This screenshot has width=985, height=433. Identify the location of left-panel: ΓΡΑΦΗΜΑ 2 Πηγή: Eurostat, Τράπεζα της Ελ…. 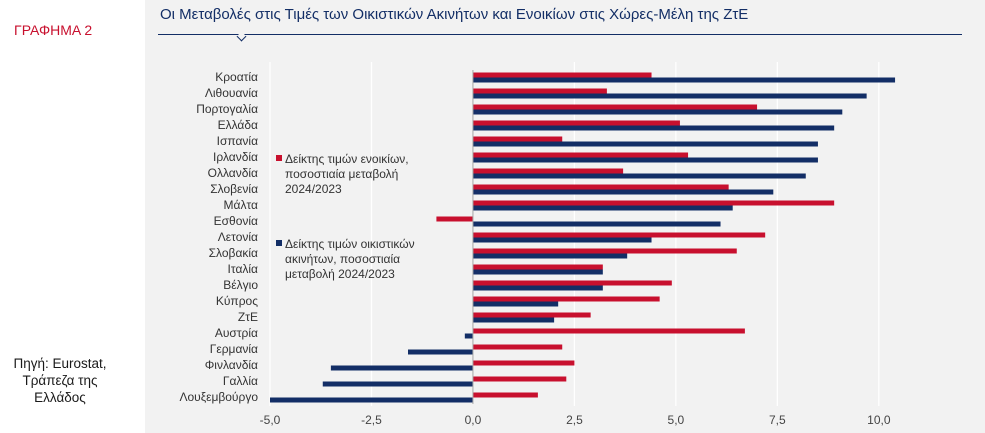
(72, 216).